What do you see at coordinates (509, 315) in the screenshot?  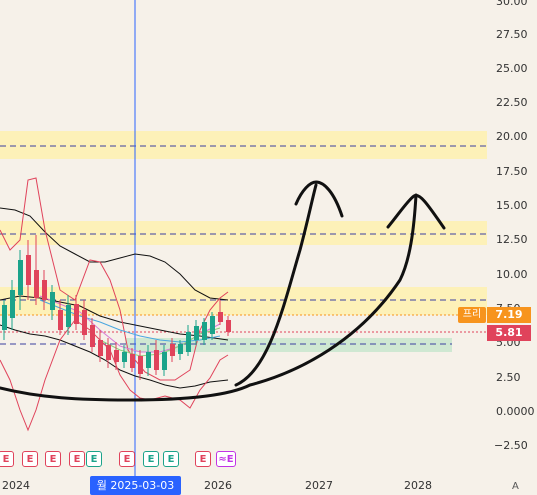 I see `premarket-price-tag: 7.19` at bounding box center [509, 315].